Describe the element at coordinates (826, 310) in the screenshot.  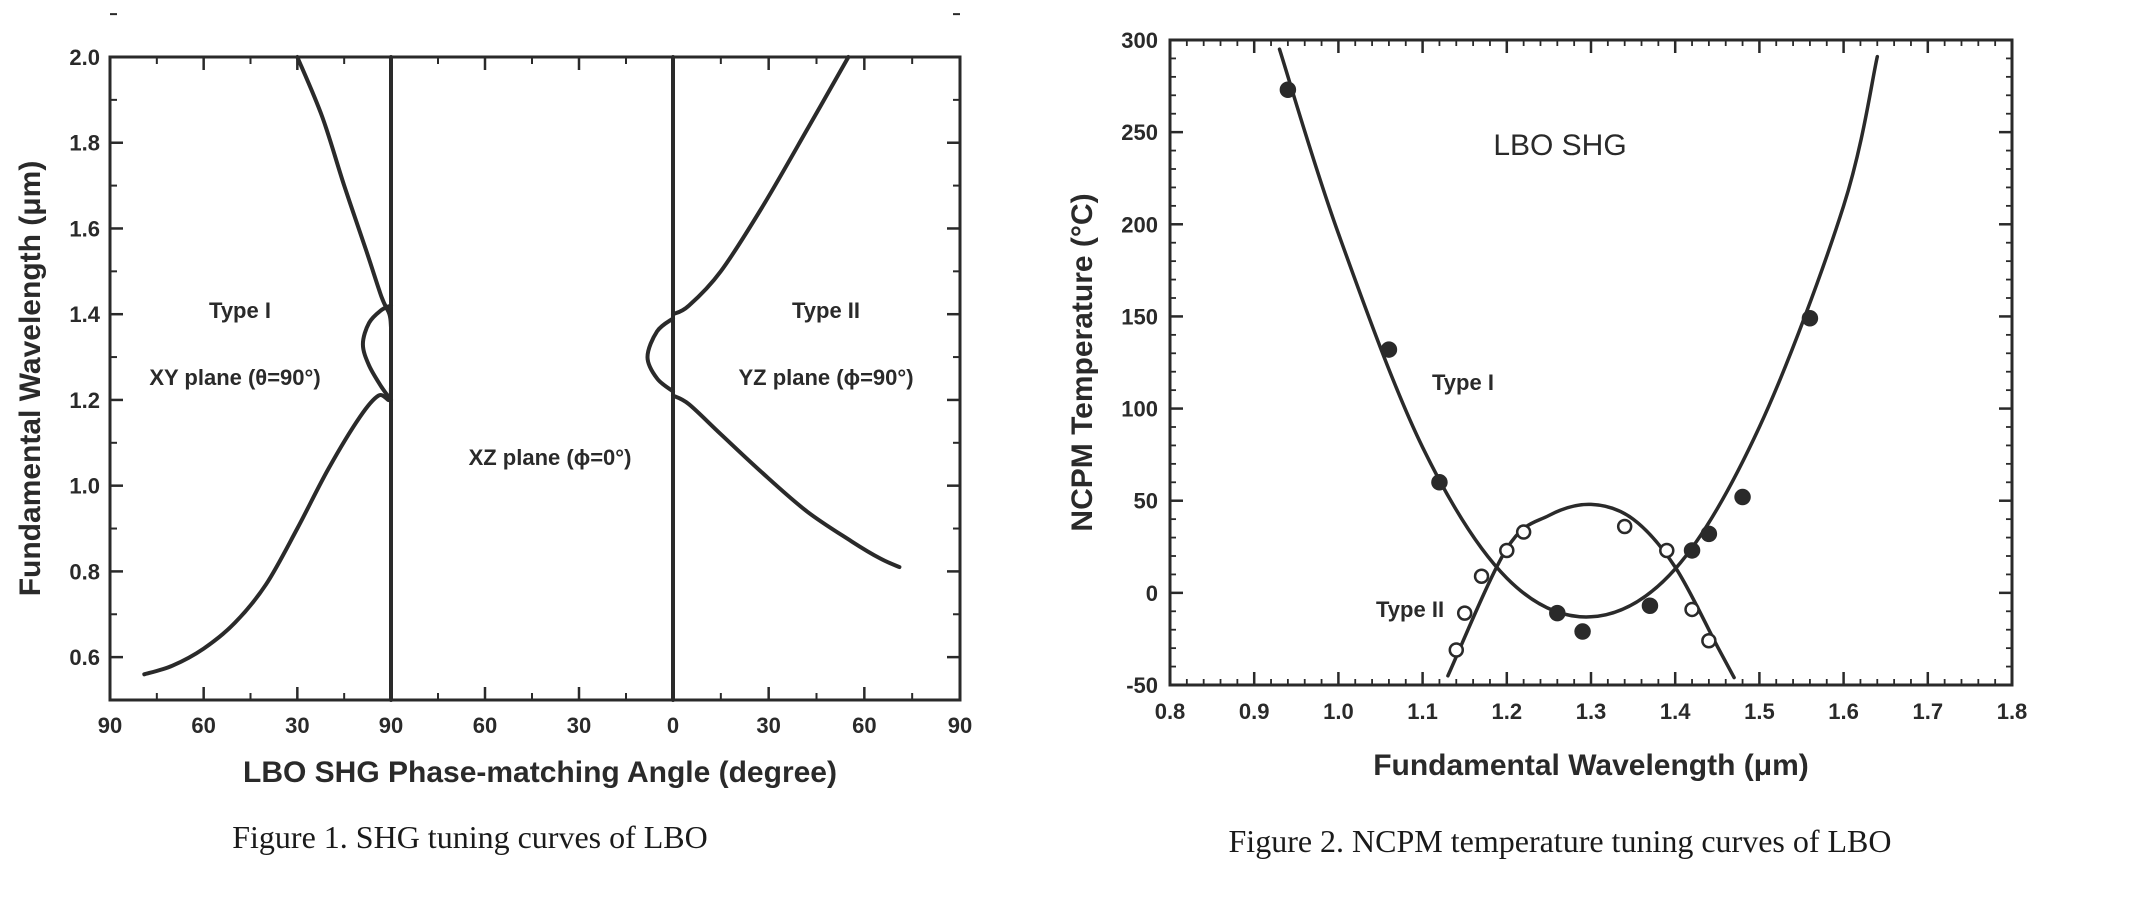
I see `annotation-label: Type II` at that location.